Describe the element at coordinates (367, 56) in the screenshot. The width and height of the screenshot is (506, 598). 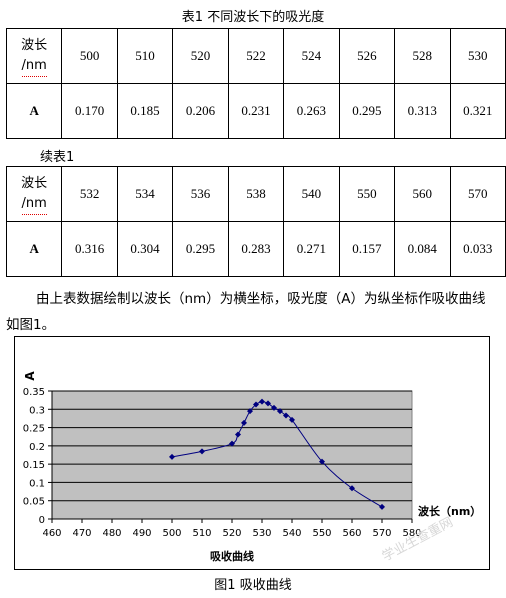
I see `table-cell: 526` at that location.